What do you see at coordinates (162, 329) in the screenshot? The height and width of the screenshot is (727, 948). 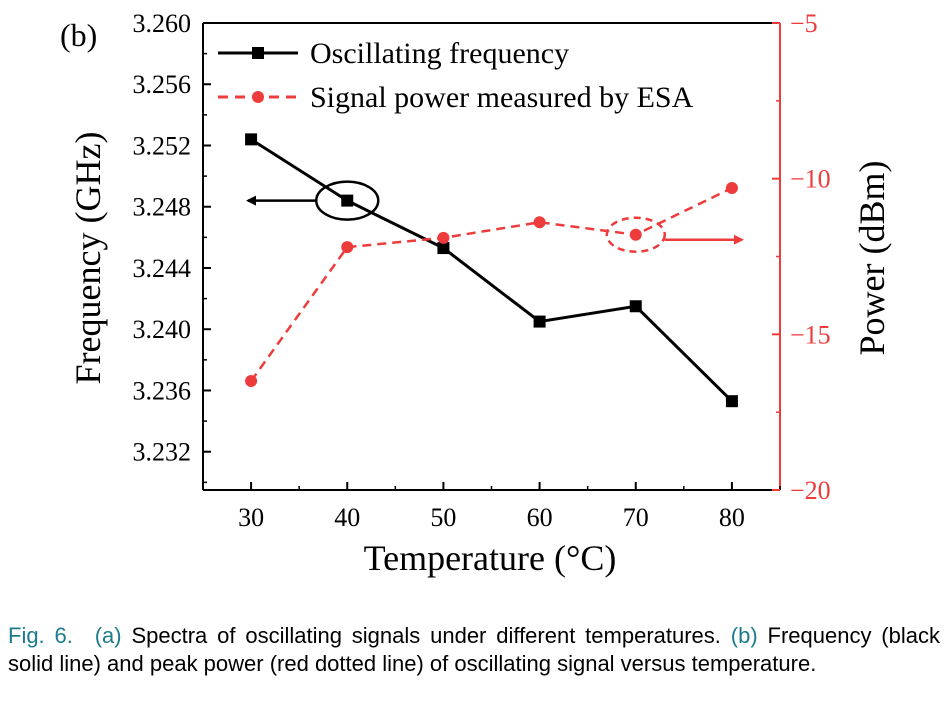 I see `left-tick-label: 3.240` at bounding box center [162, 329].